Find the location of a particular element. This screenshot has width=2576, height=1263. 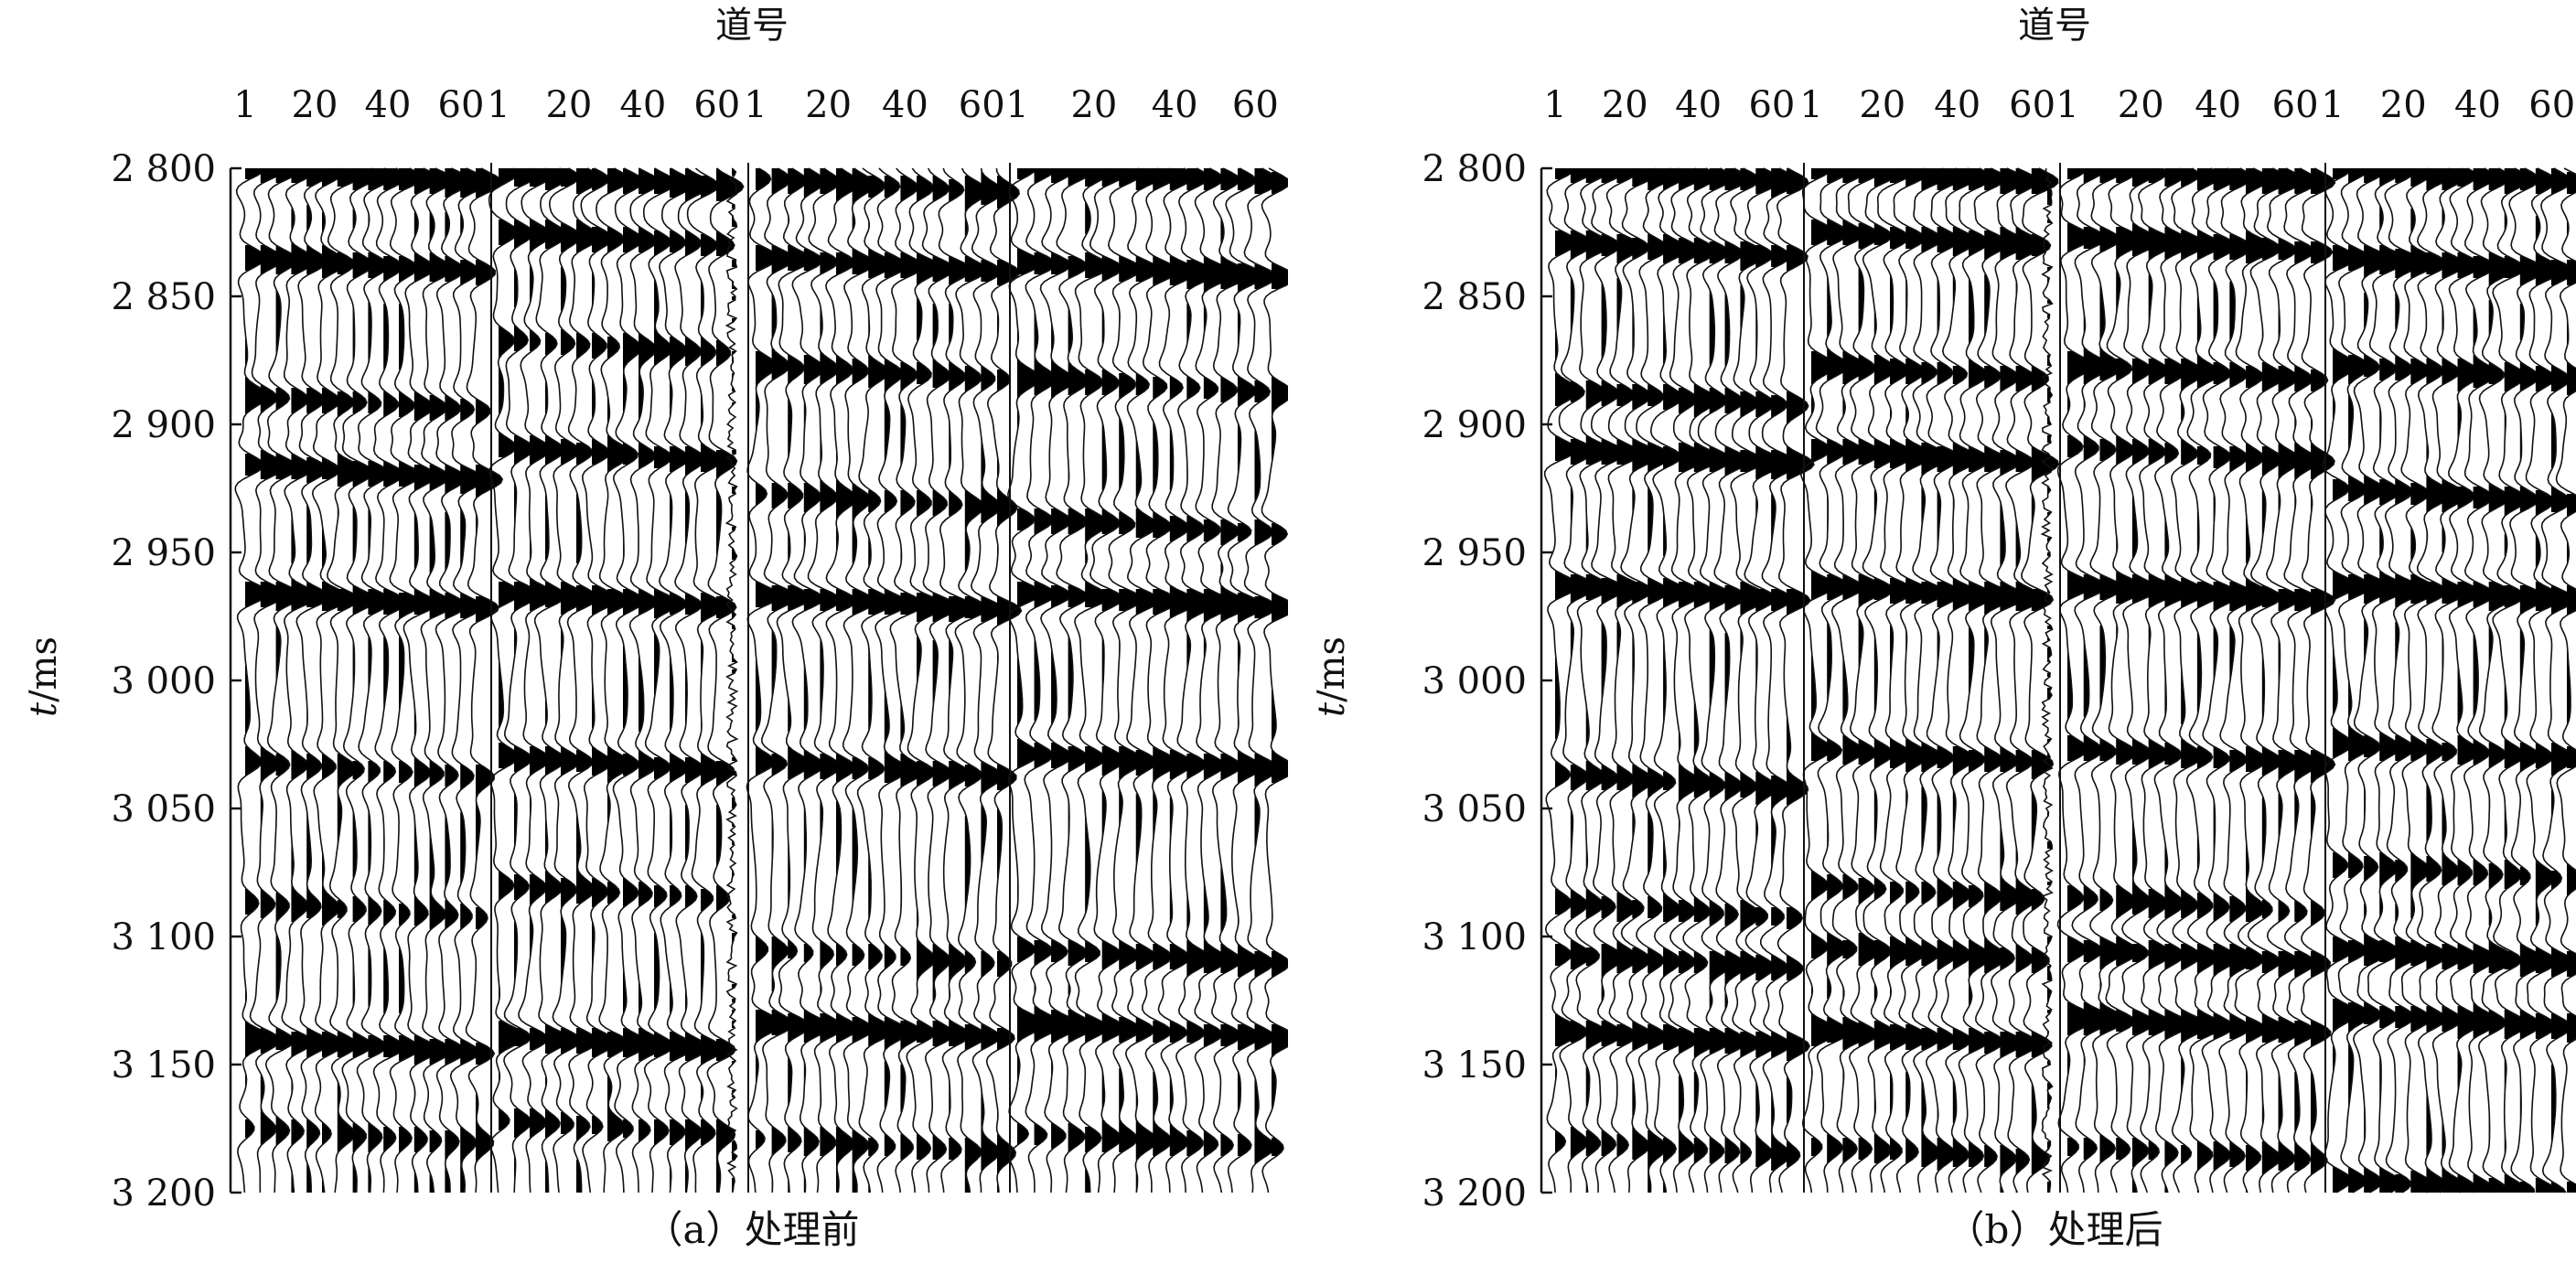

y-tick-label: 2 850 is located at coordinates (1475, 297).